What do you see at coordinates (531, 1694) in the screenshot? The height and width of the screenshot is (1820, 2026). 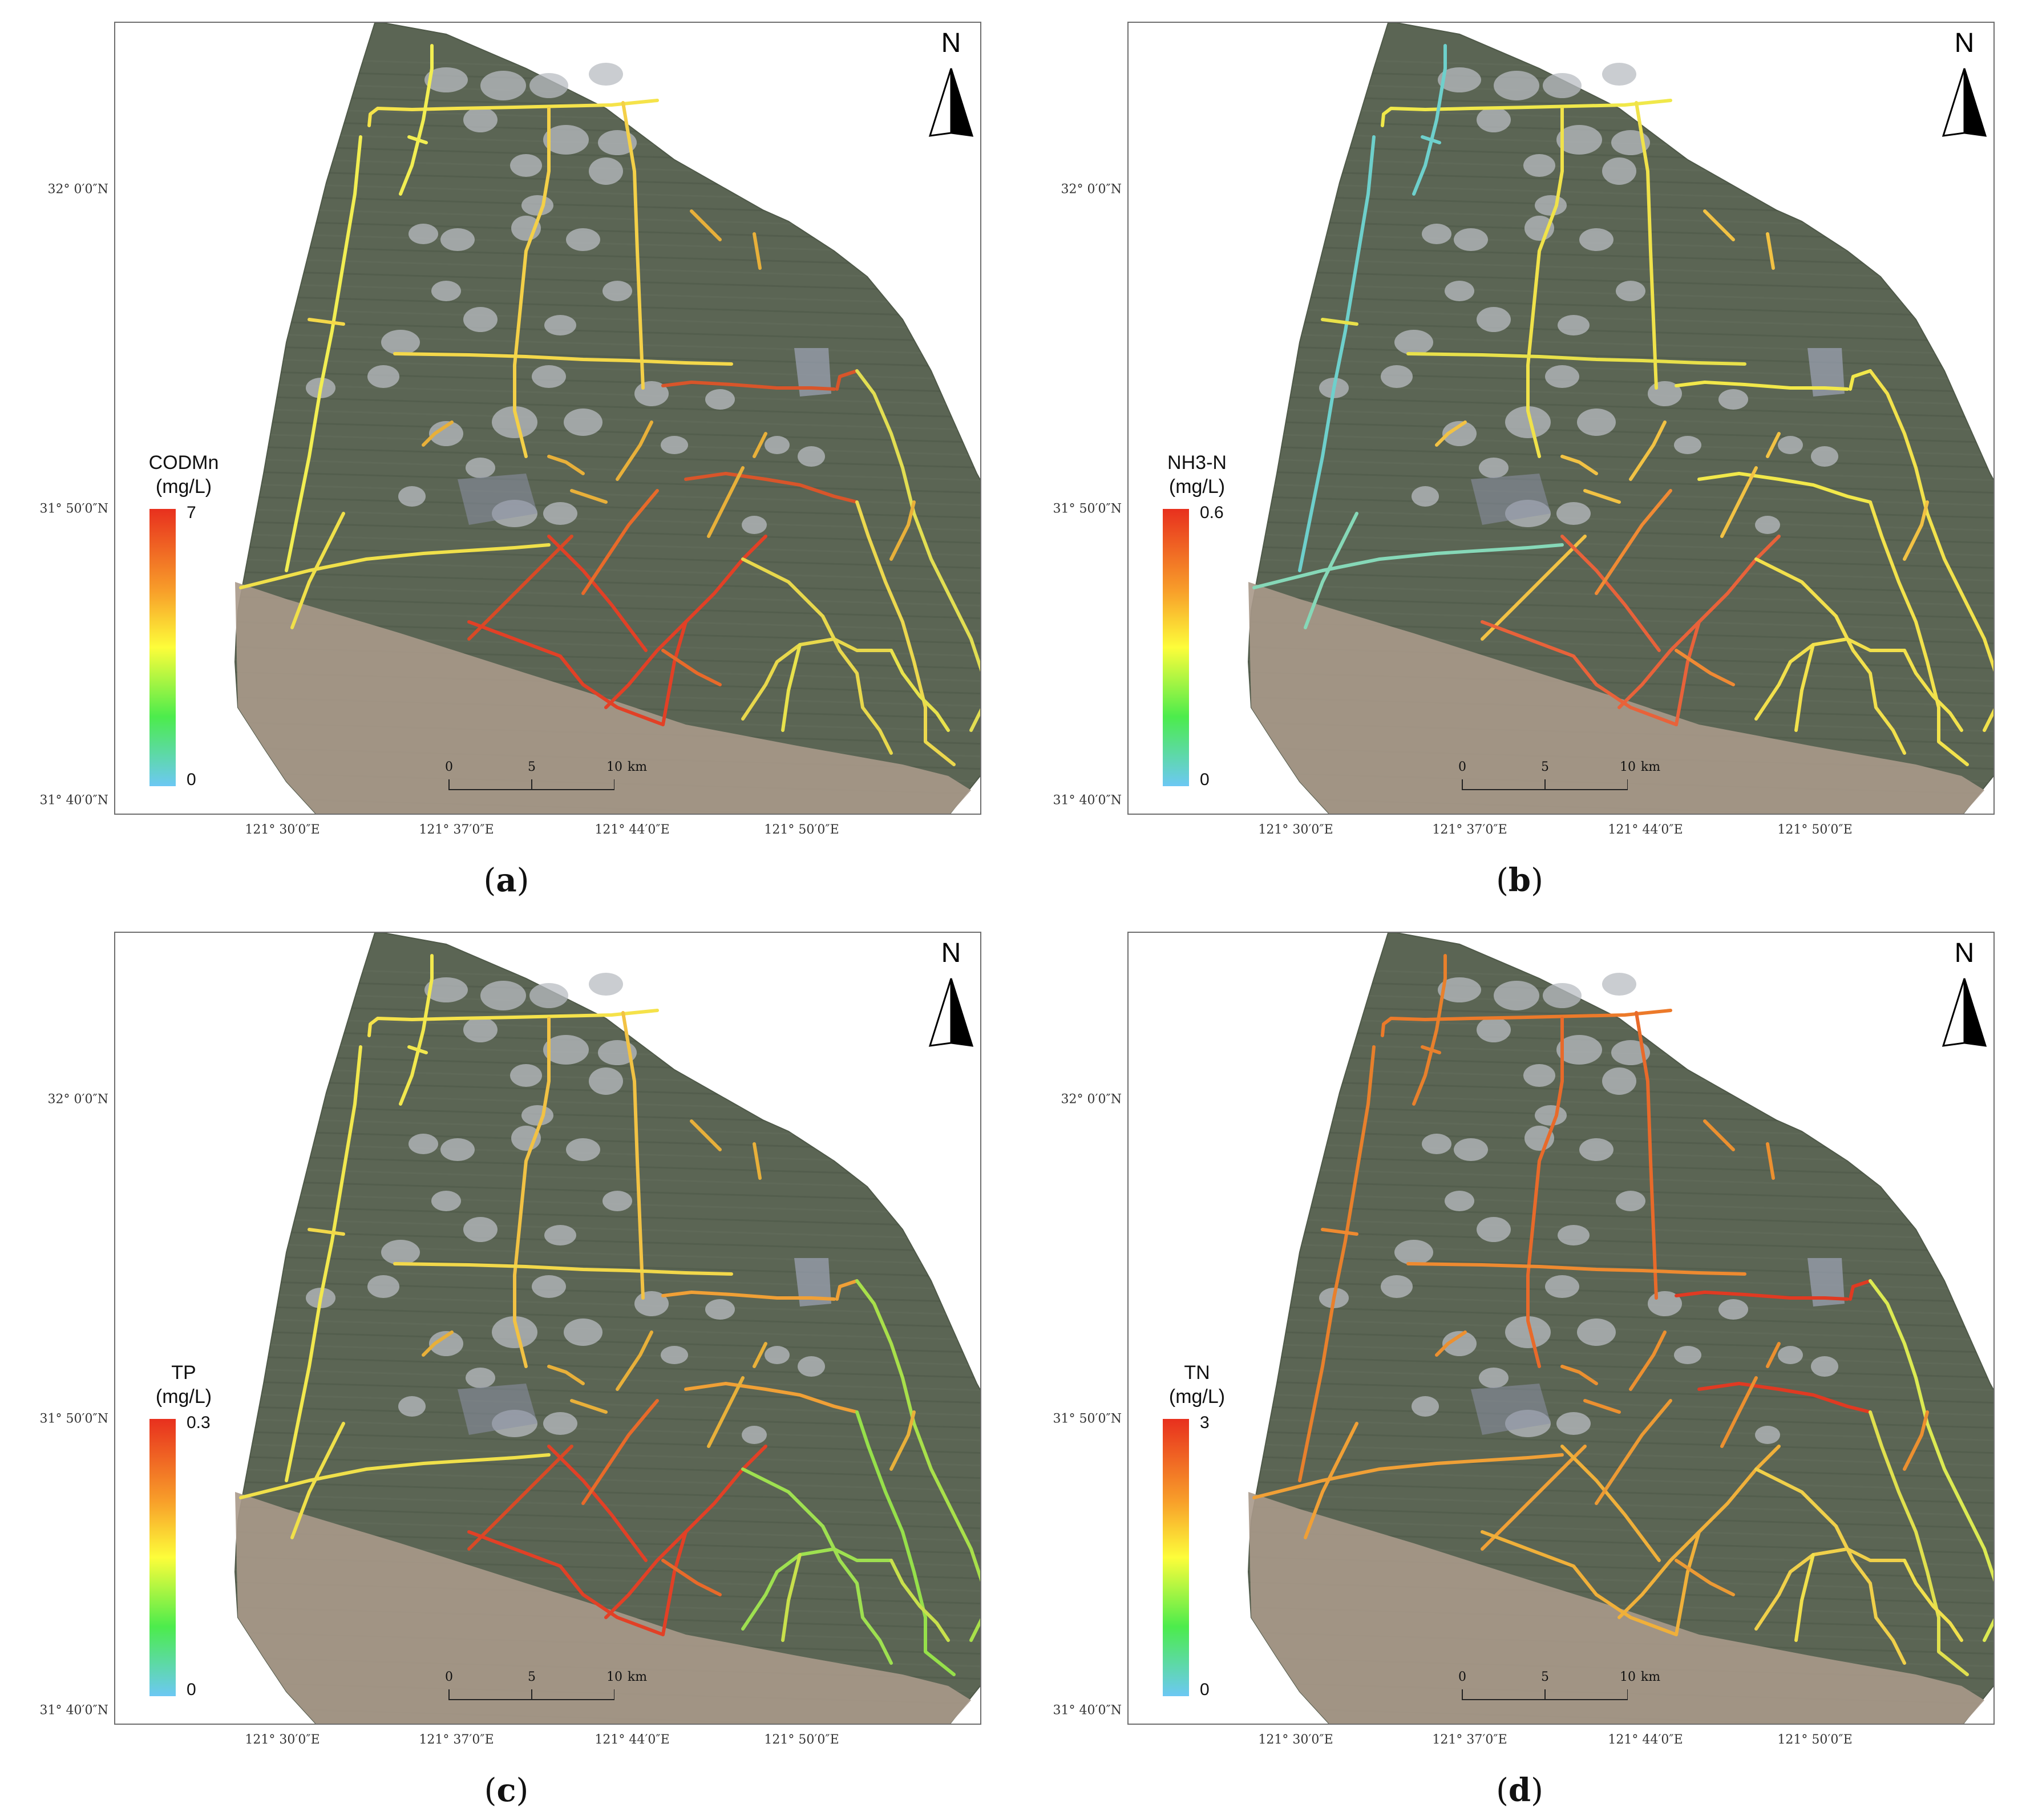 I see `scale-bar-line` at bounding box center [531, 1694].